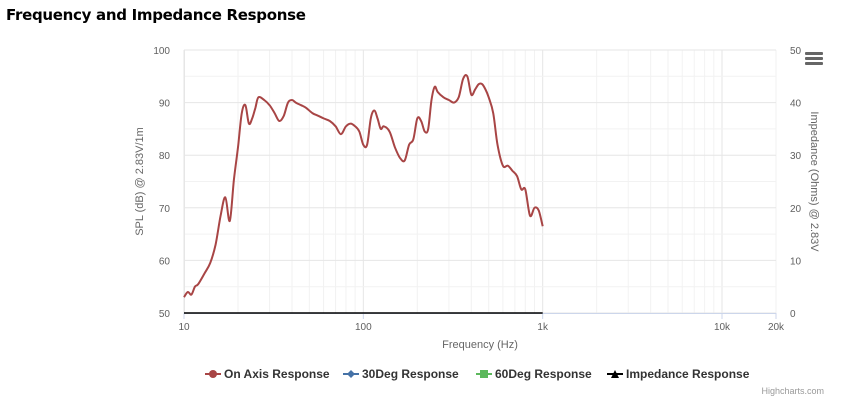 This screenshot has width=851, height=405. I want to click on credits-link: Highcharts.com, so click(792, 391).